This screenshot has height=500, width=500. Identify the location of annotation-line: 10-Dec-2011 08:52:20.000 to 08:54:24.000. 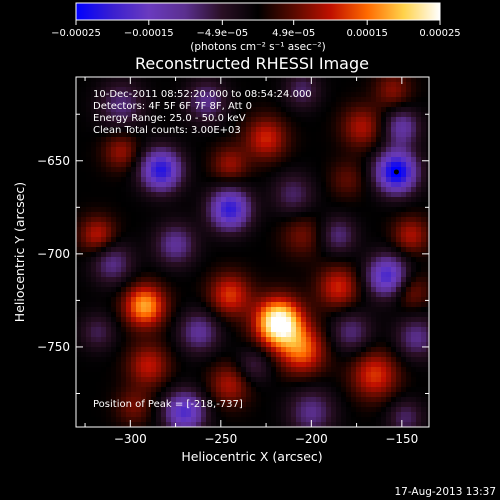
(202, 94).